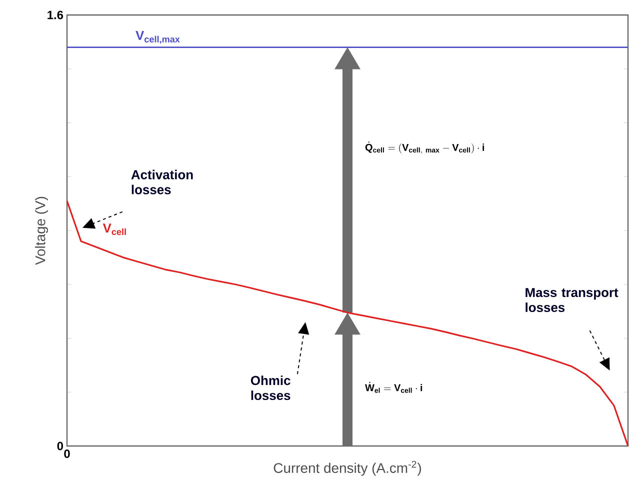  What do you see at coordinates (424, 147) in the screenshot?
I see `annotation: $\dot{\mathbf{Q}}_{\mathbf{cell}} = (\mathbf{V}_{\mathbf{cell,\ max}} - \mathbf{V}_{\mathbf{cell}}) \cdot \mathbf{i}$` at bounding box center [424, 147].